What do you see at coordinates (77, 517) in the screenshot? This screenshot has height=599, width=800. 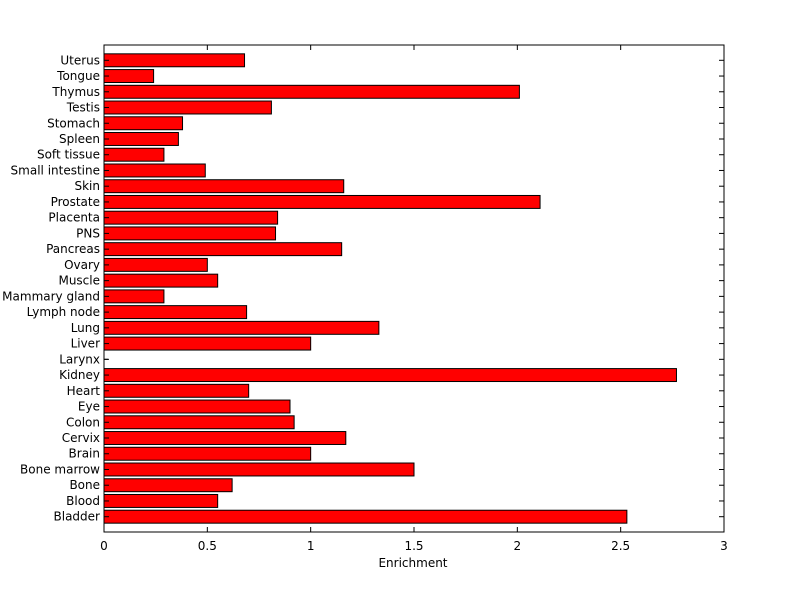 I see `y-tick-label: Bladder` at bounding box center [77, 517].